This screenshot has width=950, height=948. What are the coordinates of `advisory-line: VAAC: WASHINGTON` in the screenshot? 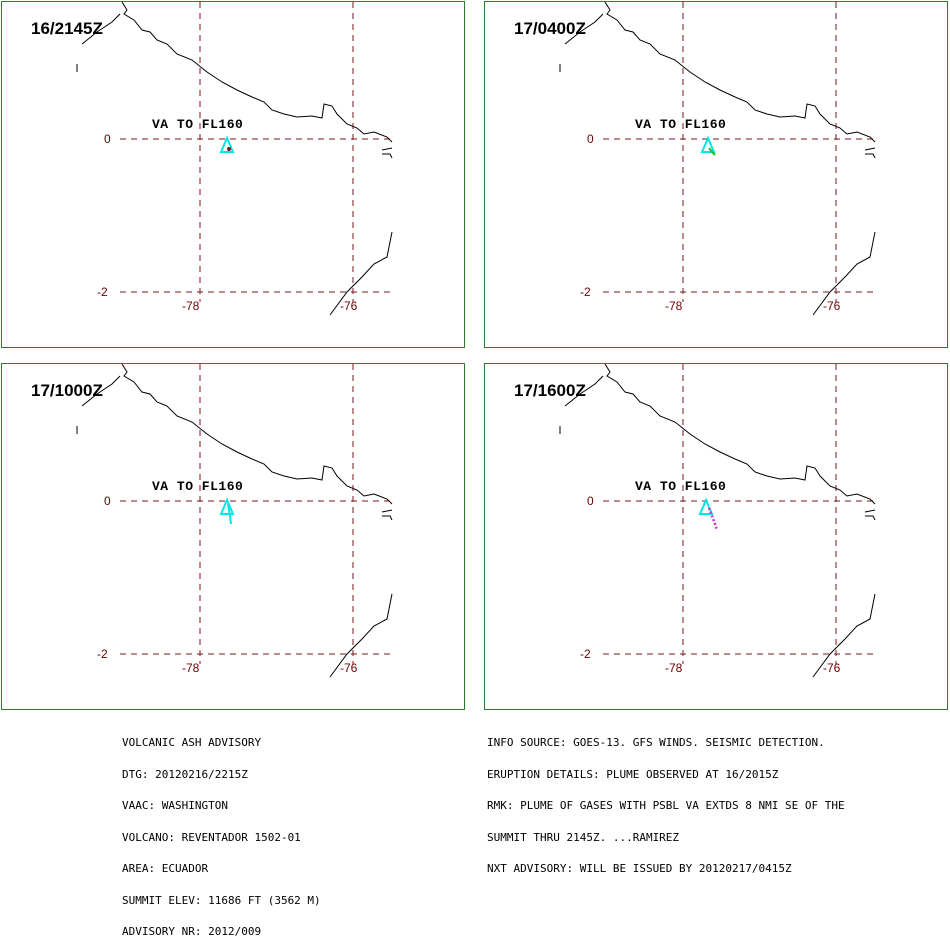 It's located at (175, 805).